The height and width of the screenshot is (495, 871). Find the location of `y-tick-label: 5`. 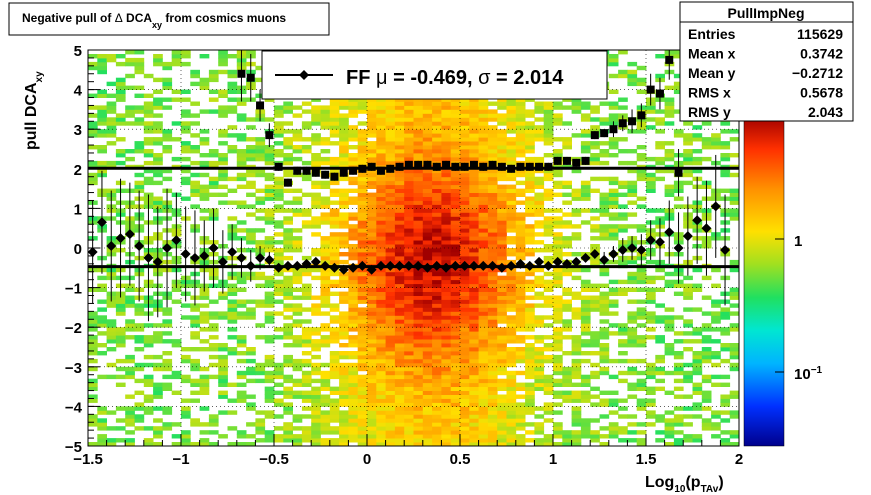

y-tick-label: 5 is located at coordinates (78, 51).